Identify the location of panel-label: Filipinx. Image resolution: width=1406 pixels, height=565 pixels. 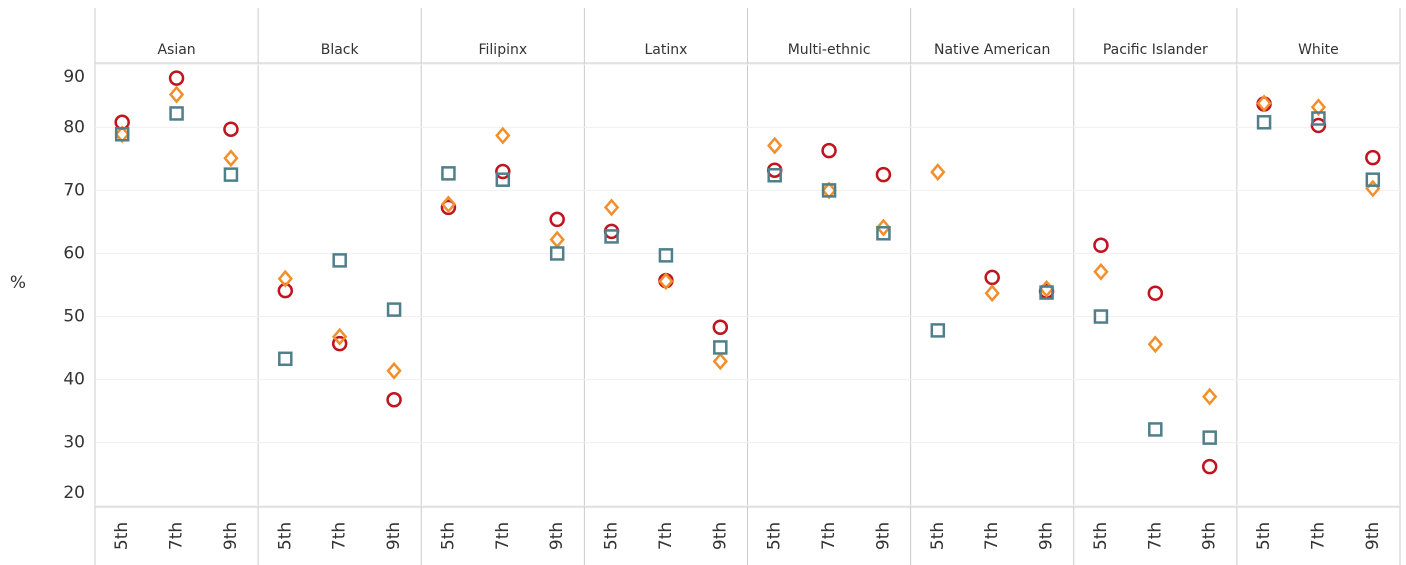
(502, 50).